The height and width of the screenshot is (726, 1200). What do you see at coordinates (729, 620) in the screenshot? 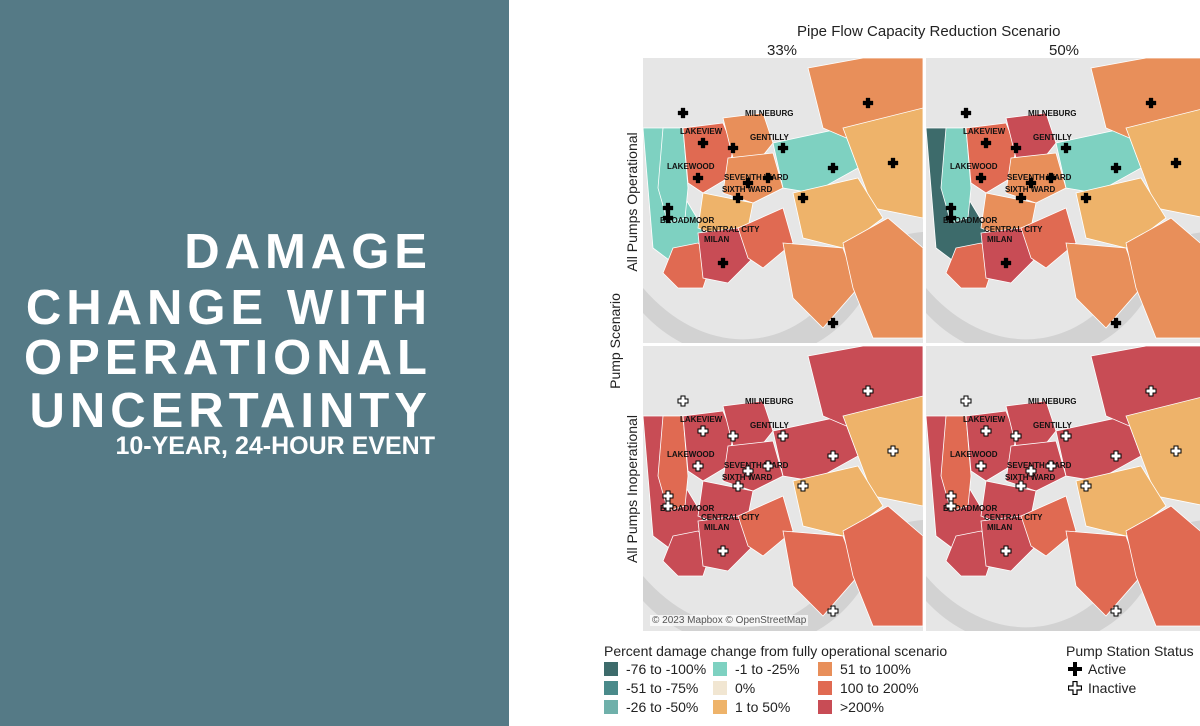
I see `map-attribution: © 2023 Mapbox © OpenStreetMap` at bounding box center [729, 620].